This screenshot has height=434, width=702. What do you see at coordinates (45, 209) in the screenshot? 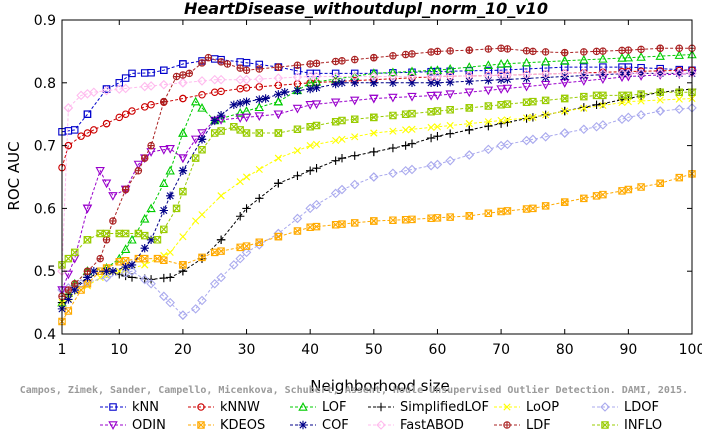
I see `y-tick-label: 0.6` at bounding box center [45, 209].